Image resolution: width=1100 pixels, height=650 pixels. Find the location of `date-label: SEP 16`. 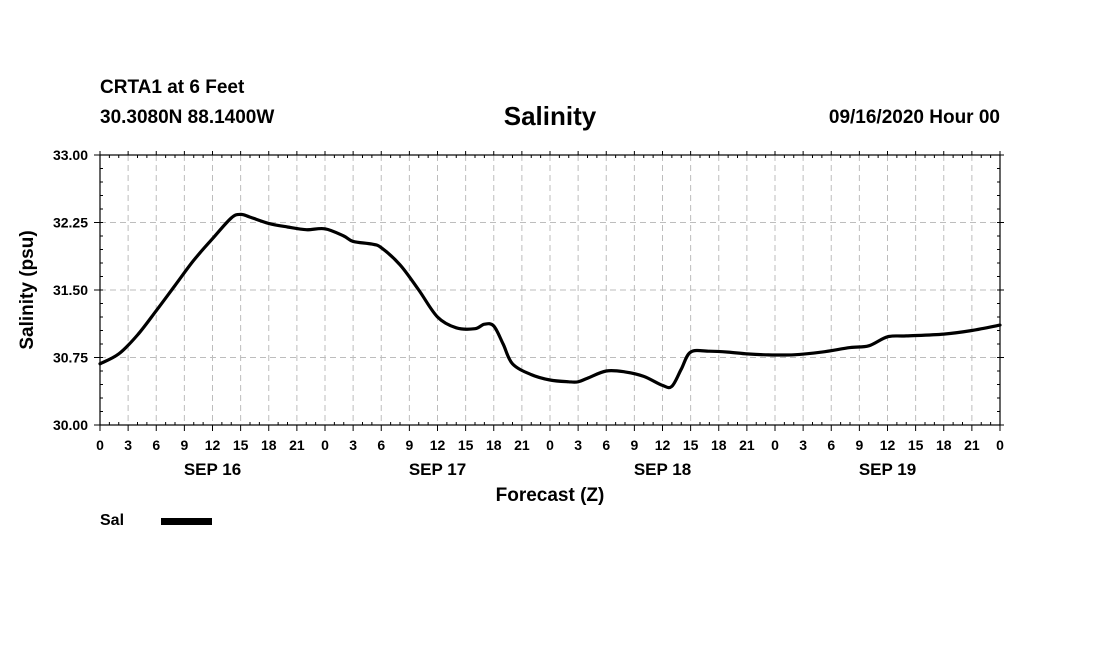

date-label: SEP 16 is located at coordinates (212, 469).